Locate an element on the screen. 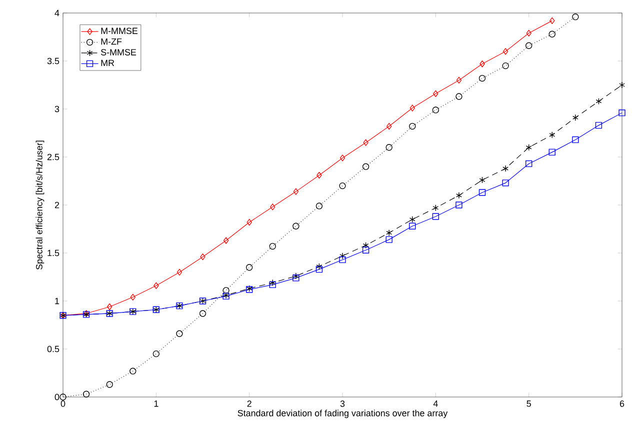 The image size is (635, 444). x-tick-label: 3 is located at coordinates (342, 403).